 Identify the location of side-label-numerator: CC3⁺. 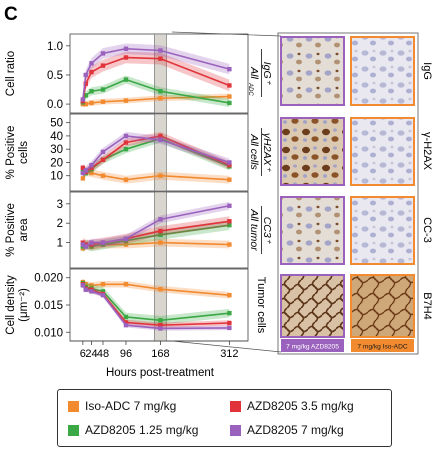
(267, 231).